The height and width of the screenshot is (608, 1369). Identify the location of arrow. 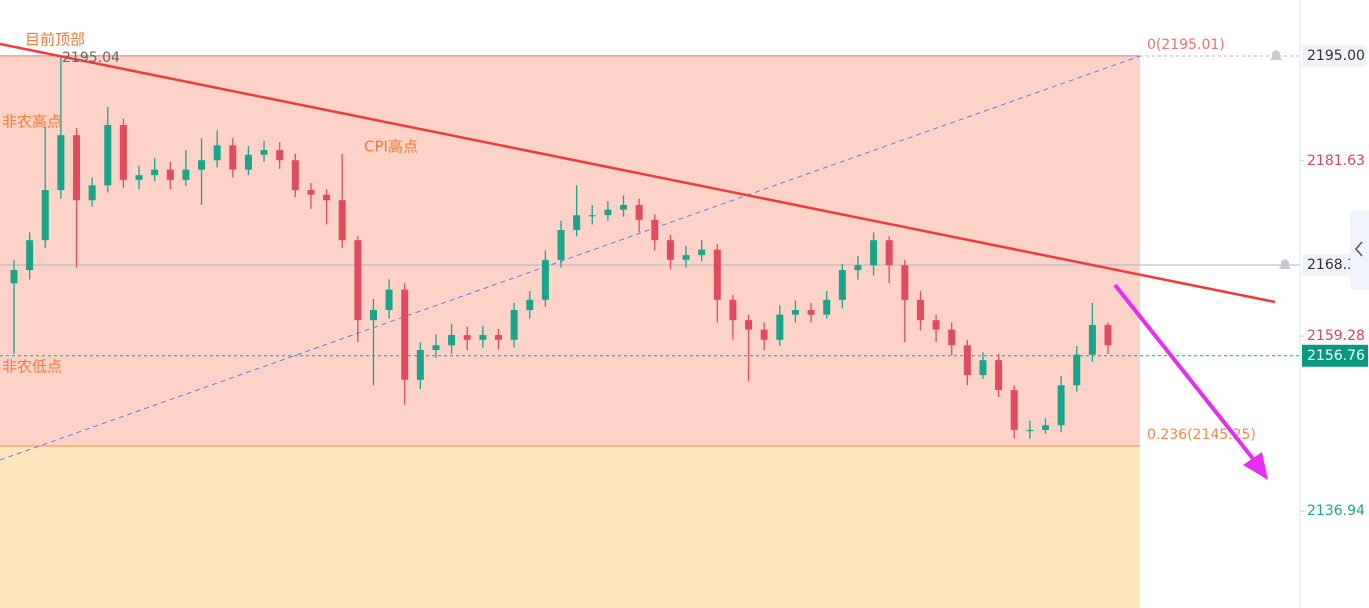
(1186, 375).